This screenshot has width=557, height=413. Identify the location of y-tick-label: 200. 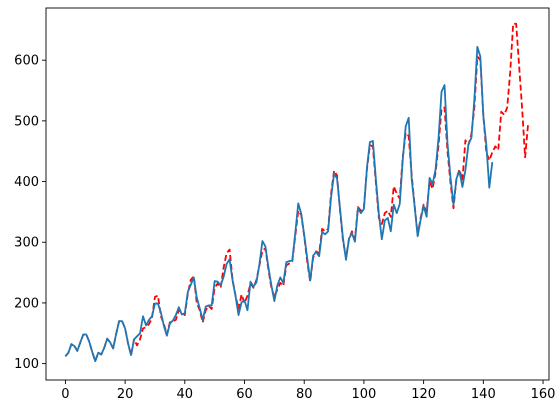
(26, 303).